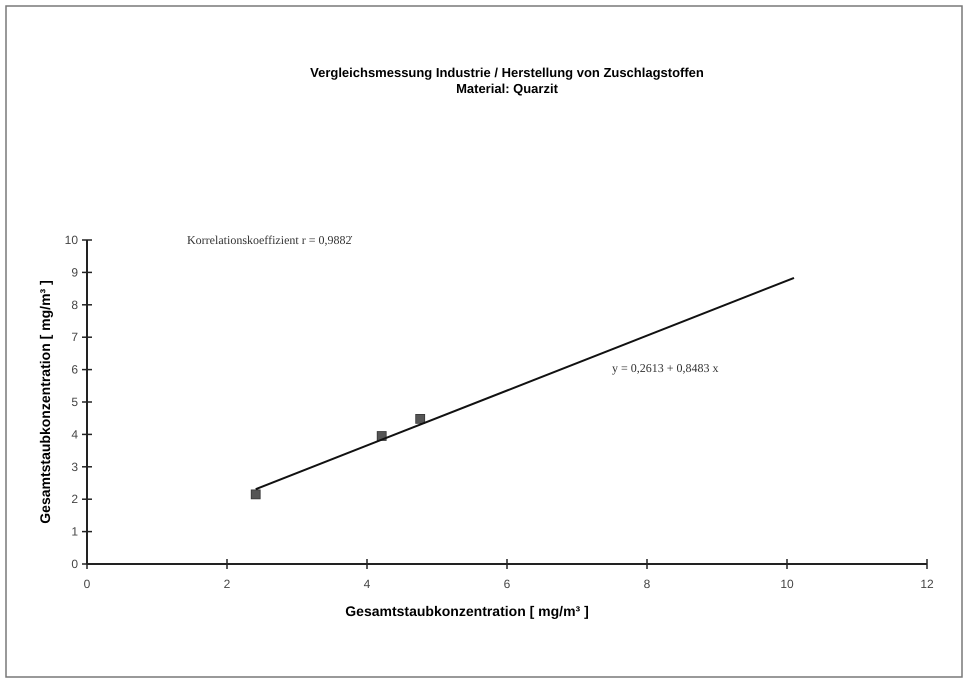  I want to click on y-tick-label: 5, so click(74, 402).